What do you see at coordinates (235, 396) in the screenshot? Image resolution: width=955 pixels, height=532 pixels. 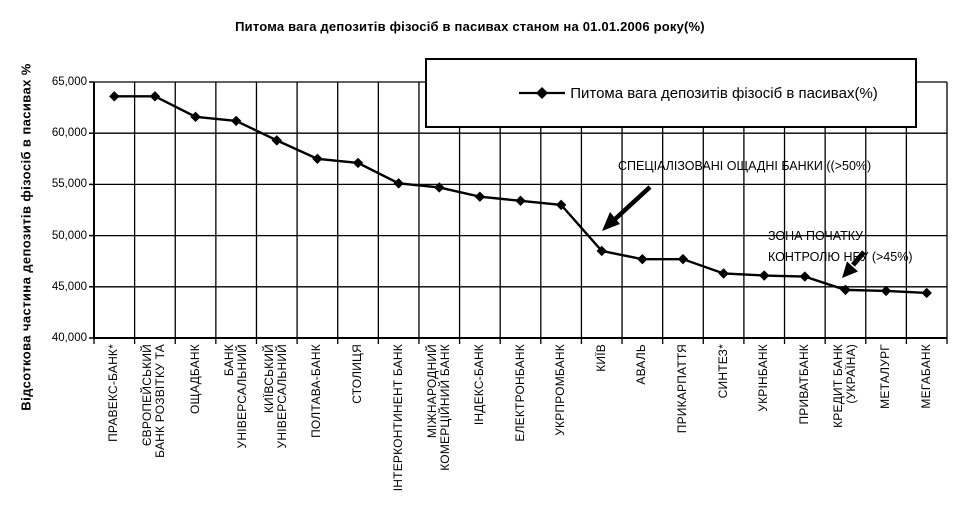 I see `x-axis-label: БАНК УНІВЕРСАЛЬНИЙ` at bounding box center [235, 396].